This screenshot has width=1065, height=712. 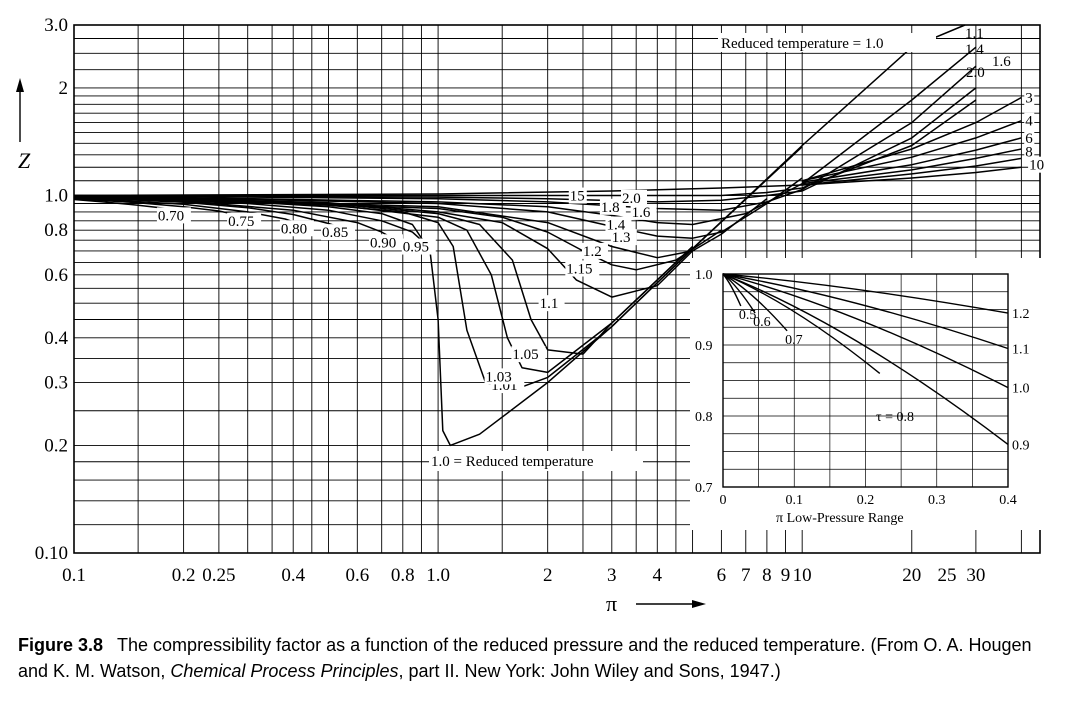 I want to click on curve-label-0-90: 0.90, so click(x=383, y=243).